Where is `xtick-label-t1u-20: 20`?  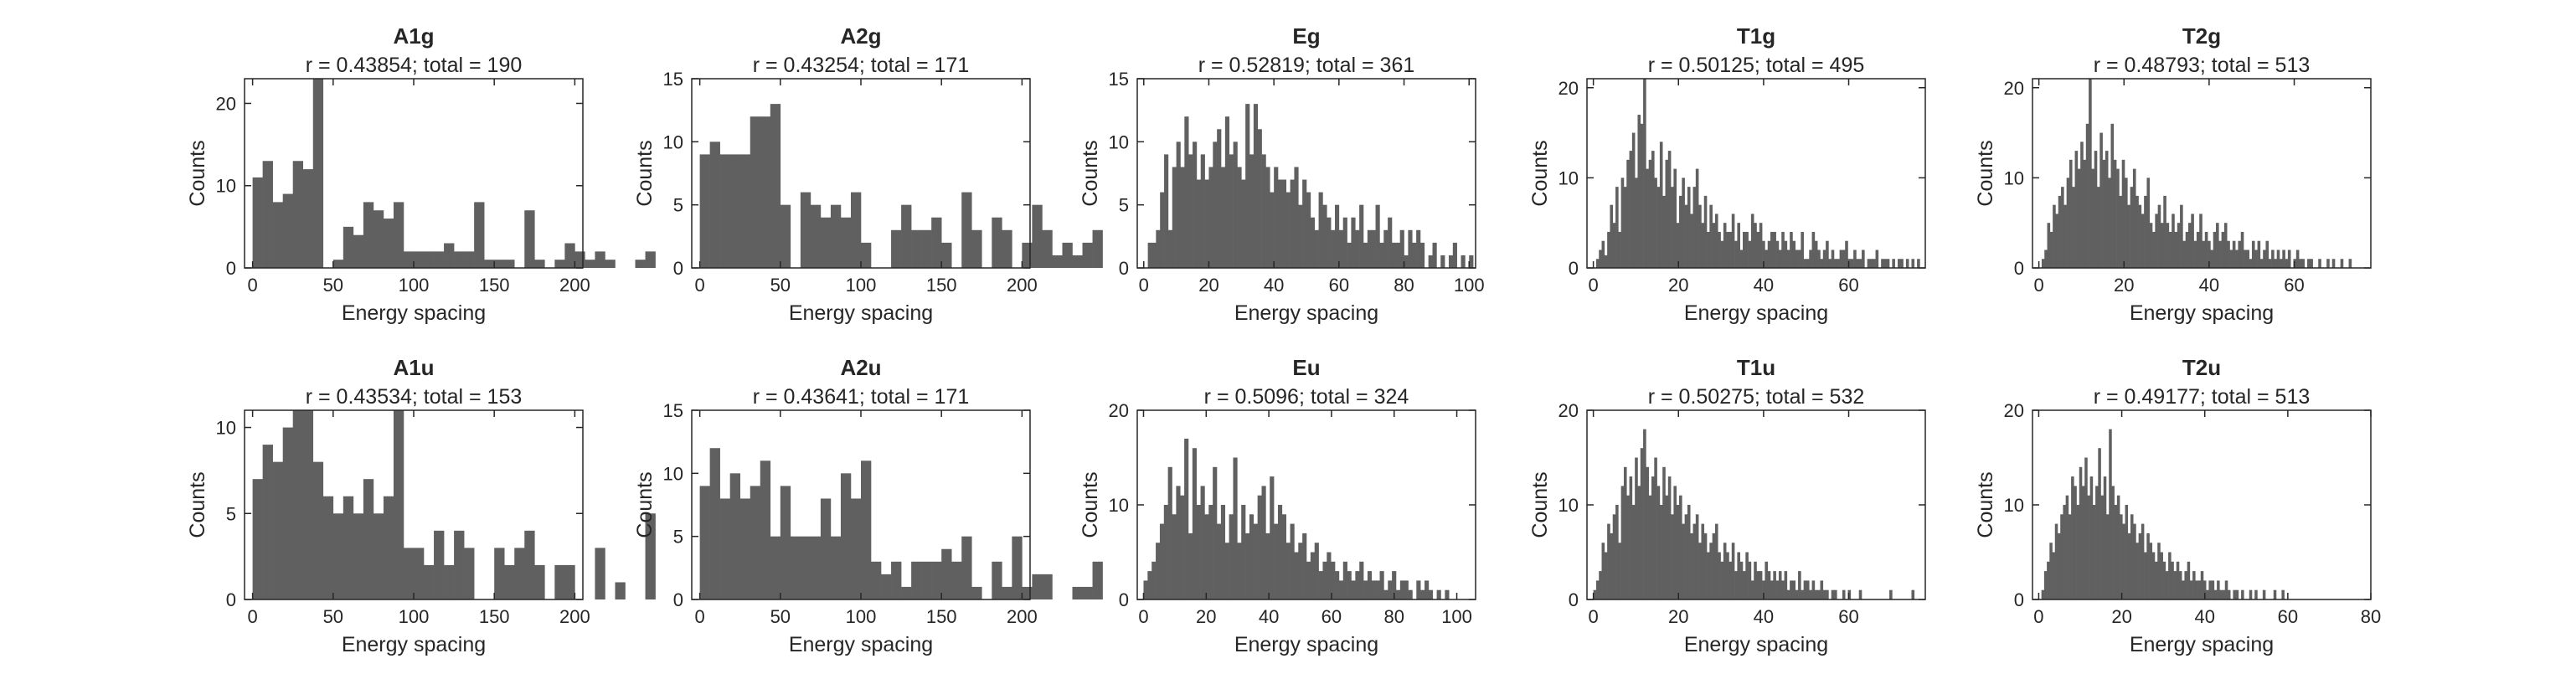 xtick-label-t1u-20: 20 is located at coordinates (1678, 616).